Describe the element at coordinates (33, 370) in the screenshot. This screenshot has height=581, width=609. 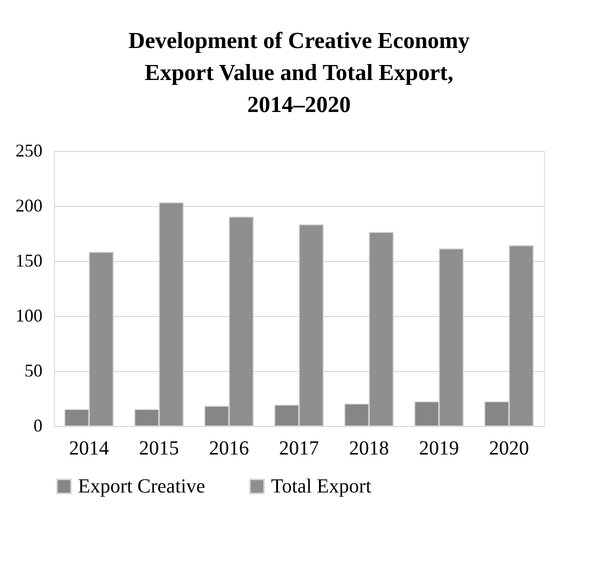
I see `y-tick-label: 50` at that location.